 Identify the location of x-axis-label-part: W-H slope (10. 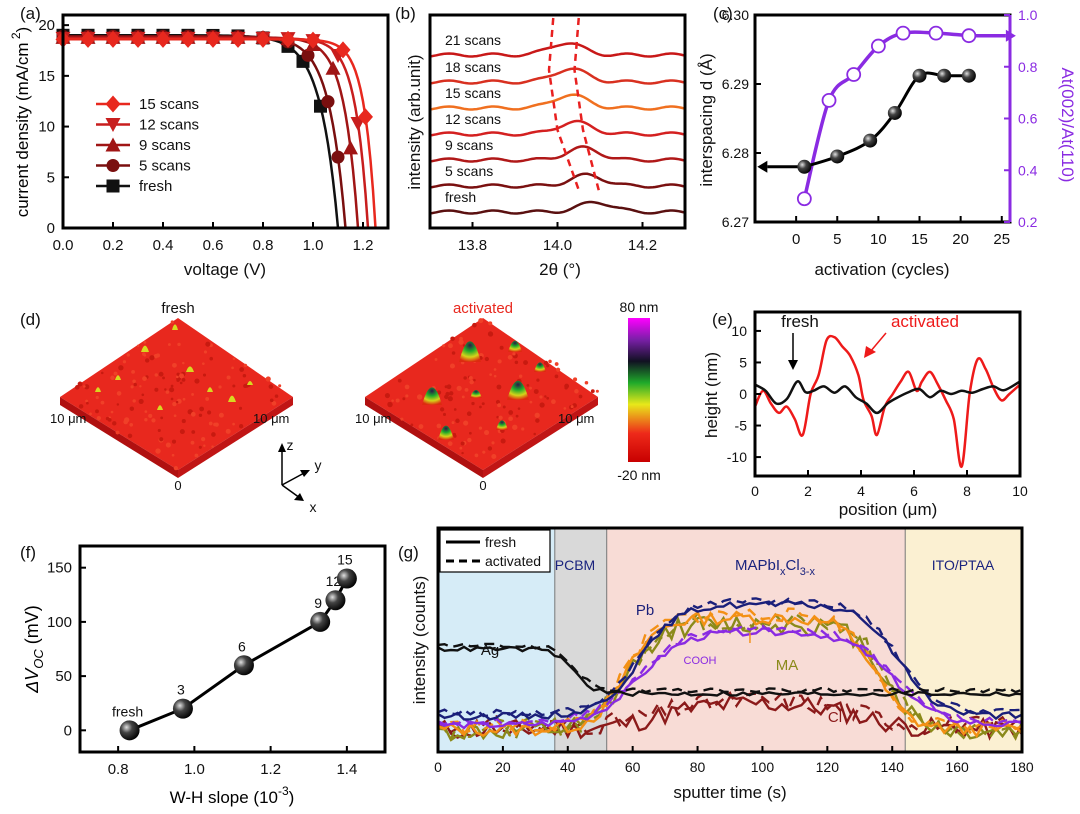
(224, 797).